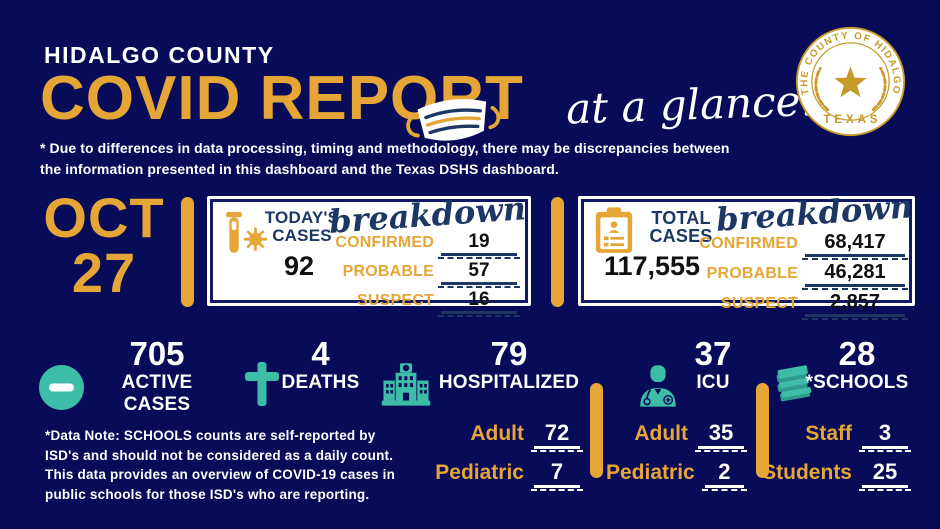 This screenshot has height=529, width=940. I want to click on breakdown-row: Adult 72, so click(501, 436).